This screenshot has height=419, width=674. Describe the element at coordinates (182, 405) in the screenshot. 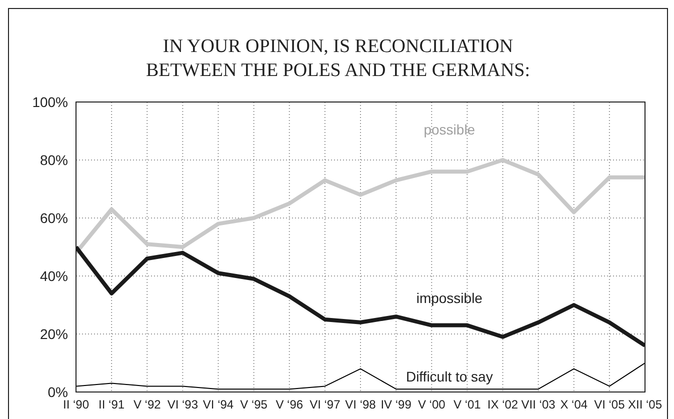

I see `x-tick-label: VI ‘93` at that location.